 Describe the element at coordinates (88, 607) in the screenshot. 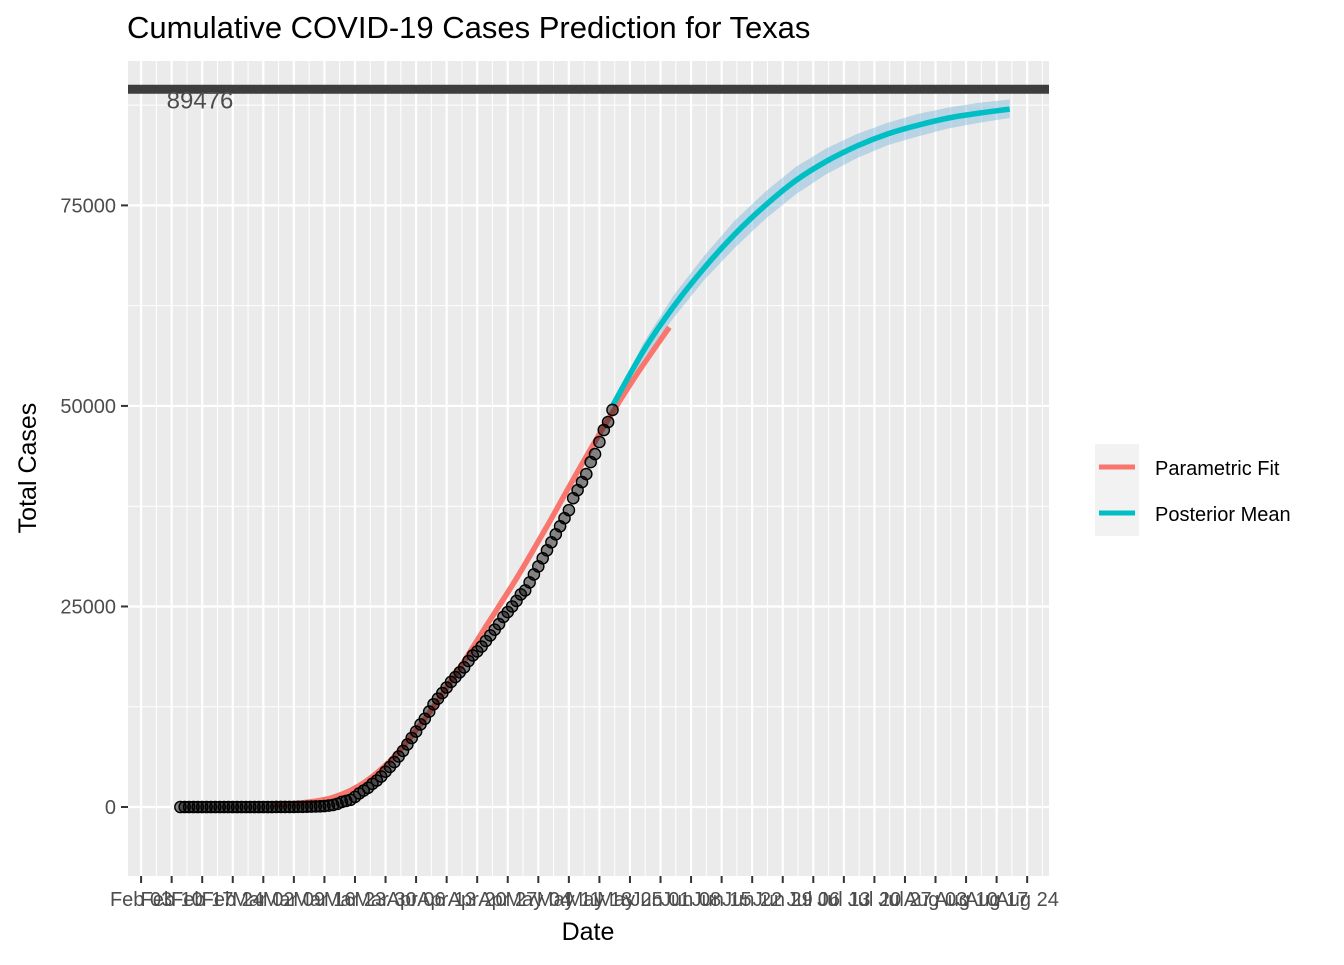

I see `y-tick-label: 25000` at that location.